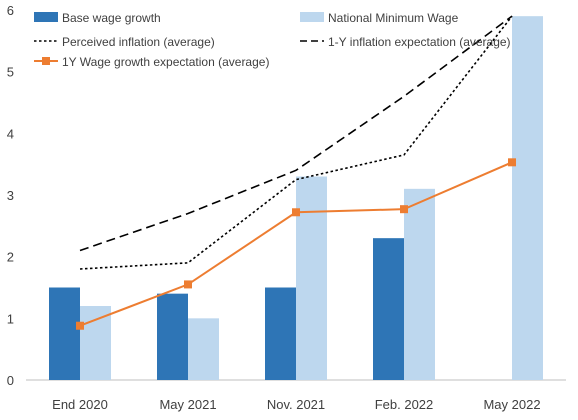 This screenshot has height=420, width=578. I want to click on legend-label: 1Y Wage growth expectation (average), so click(165, 62).